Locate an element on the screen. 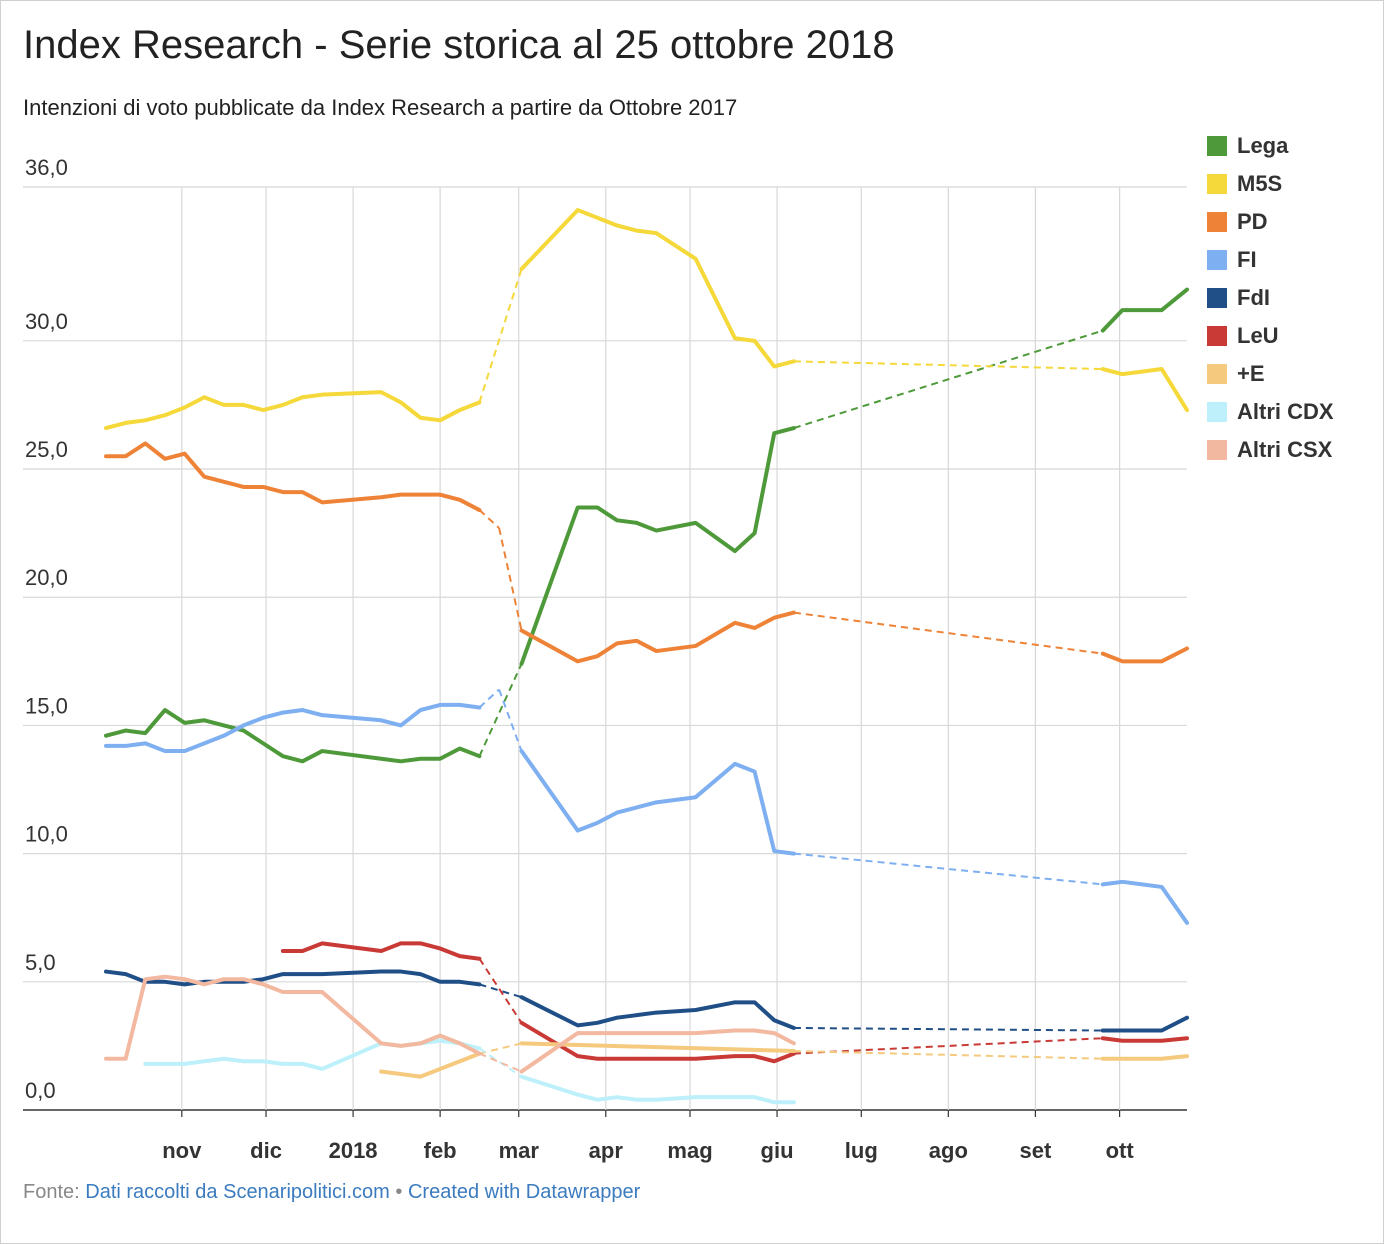 This screenshot has height=1244, width=1384. series-gap-altri-cdx is located at coordinates (500, 1062).